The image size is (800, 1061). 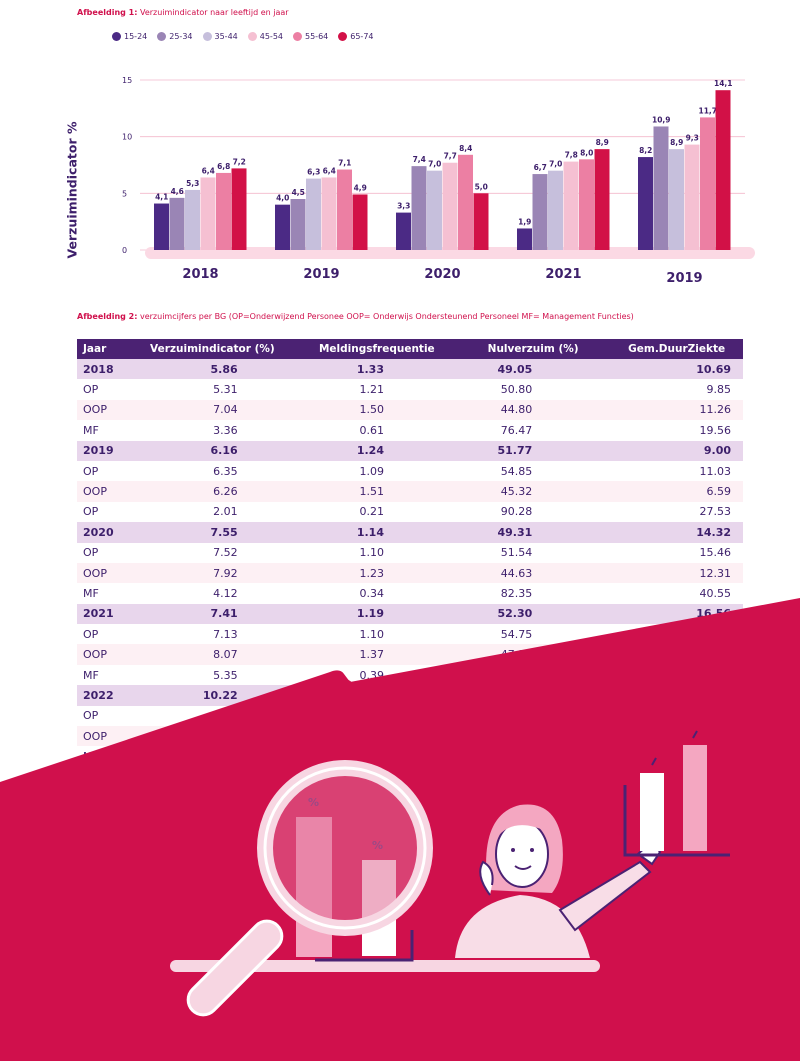 I want to click on table-cell: 9.85, so click(x=719, y=390).